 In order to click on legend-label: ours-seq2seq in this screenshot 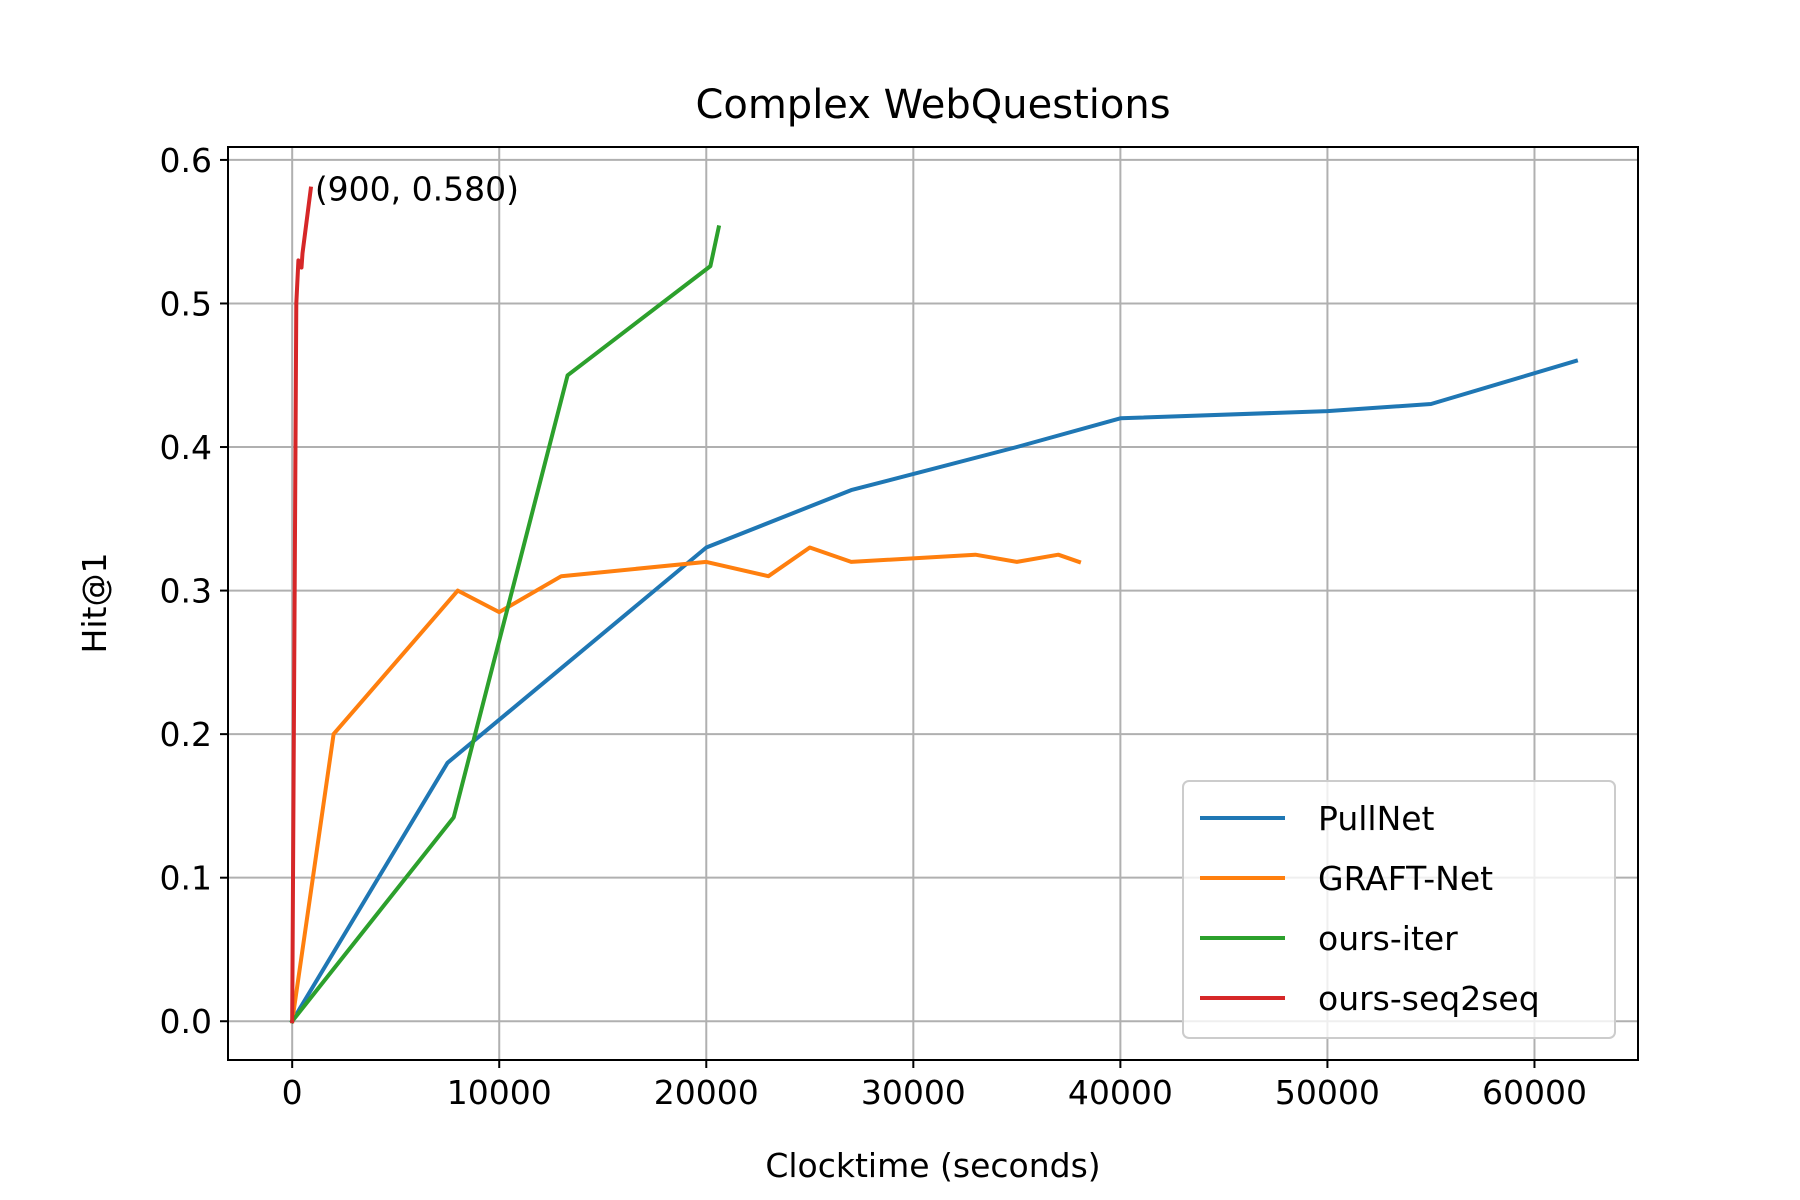, I will do `click(1429, 998)`.